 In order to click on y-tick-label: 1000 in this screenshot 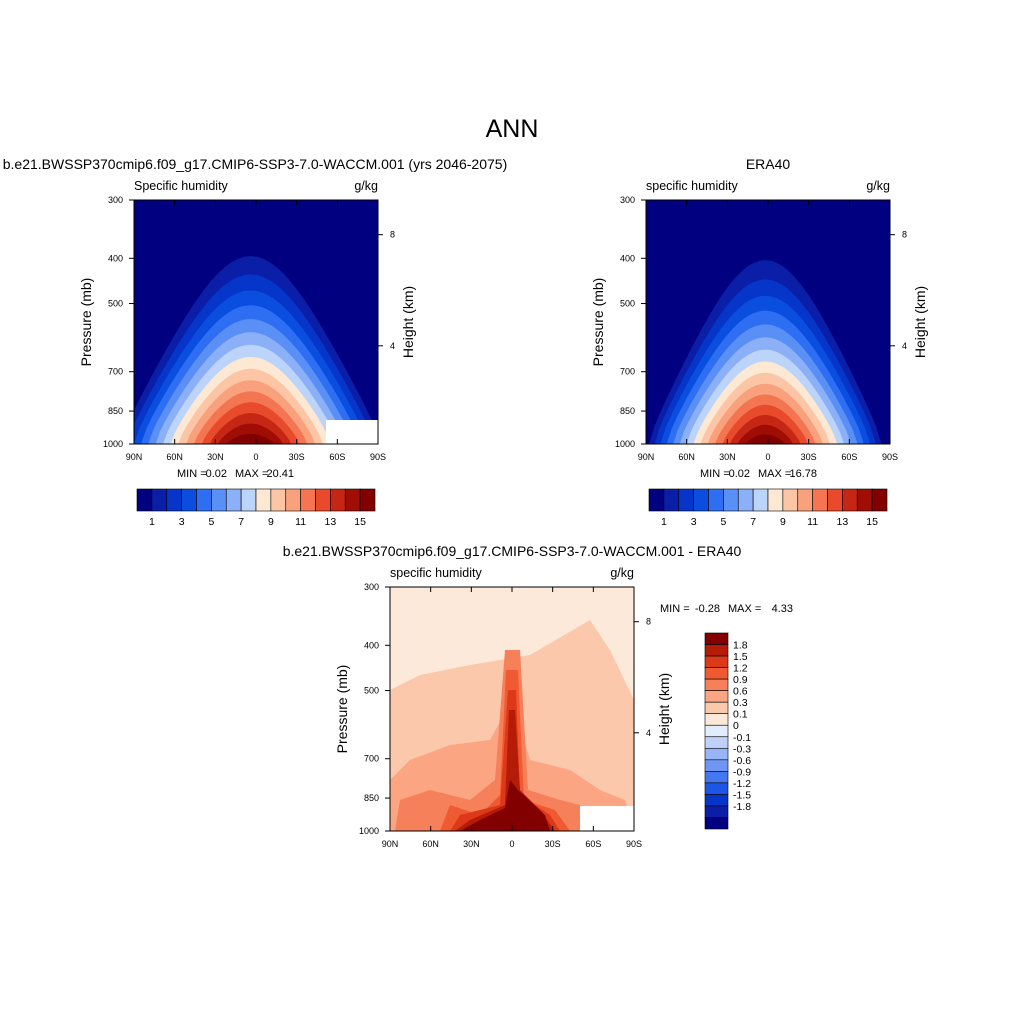, I will do `click(113, 444)`.